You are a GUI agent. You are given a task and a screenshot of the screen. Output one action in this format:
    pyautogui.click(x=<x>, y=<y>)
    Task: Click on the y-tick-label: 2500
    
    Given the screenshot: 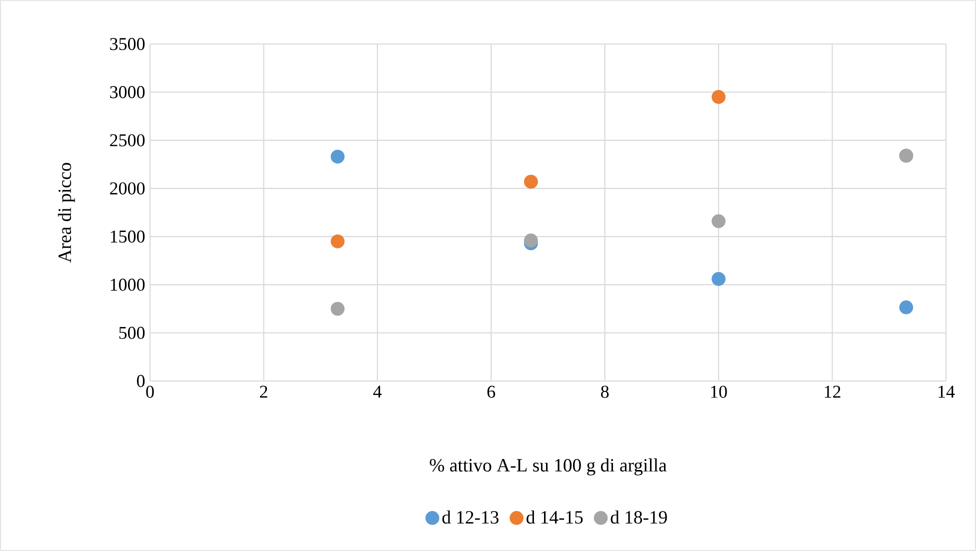 What is the action you would take?
    pyautogui.click(x=127, y=140)
    